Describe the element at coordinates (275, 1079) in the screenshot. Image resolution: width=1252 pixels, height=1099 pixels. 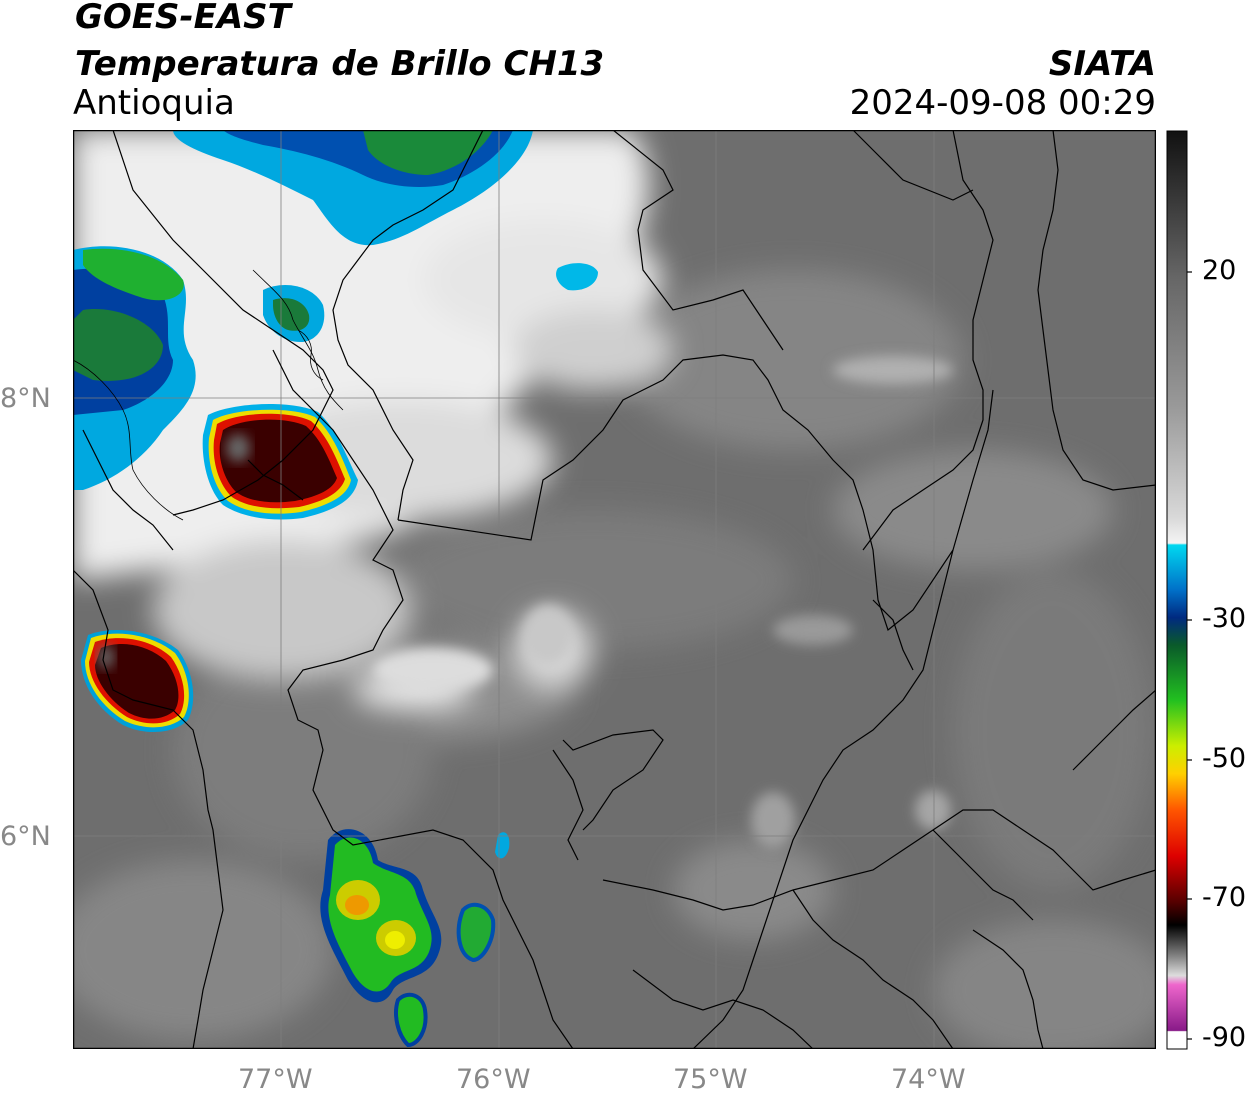
I see `lon-tick-77w: 77°W` at that location.